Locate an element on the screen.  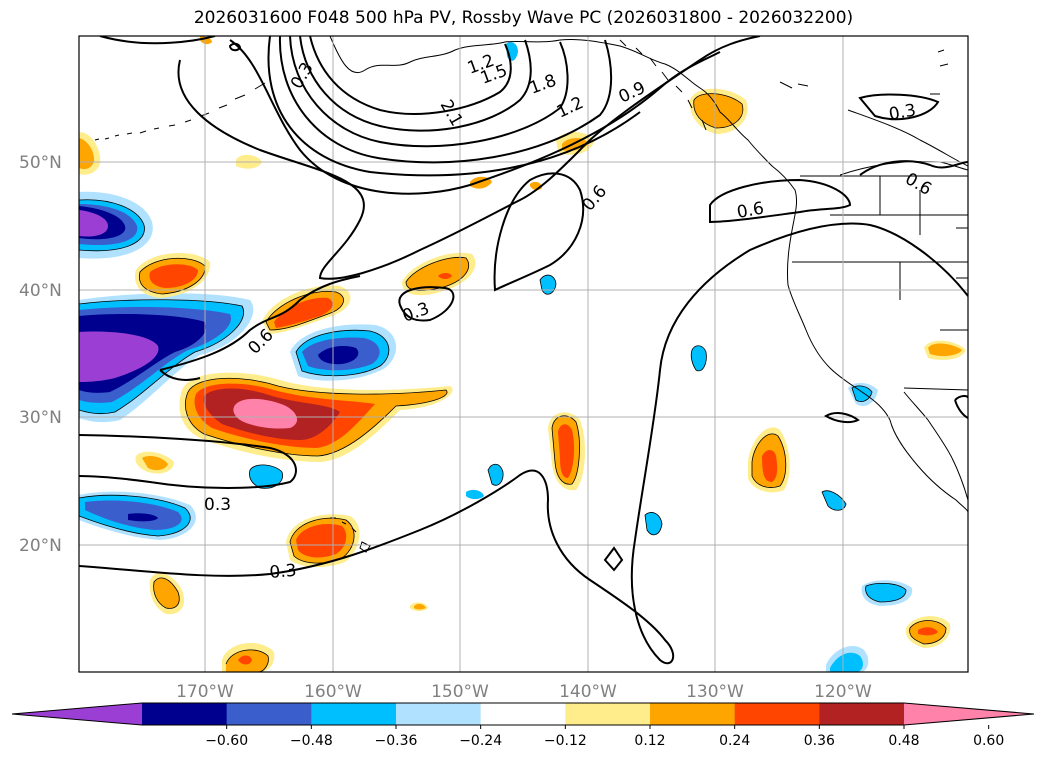
lat-label-20n: 20°N is located at coordinates (40, 546).